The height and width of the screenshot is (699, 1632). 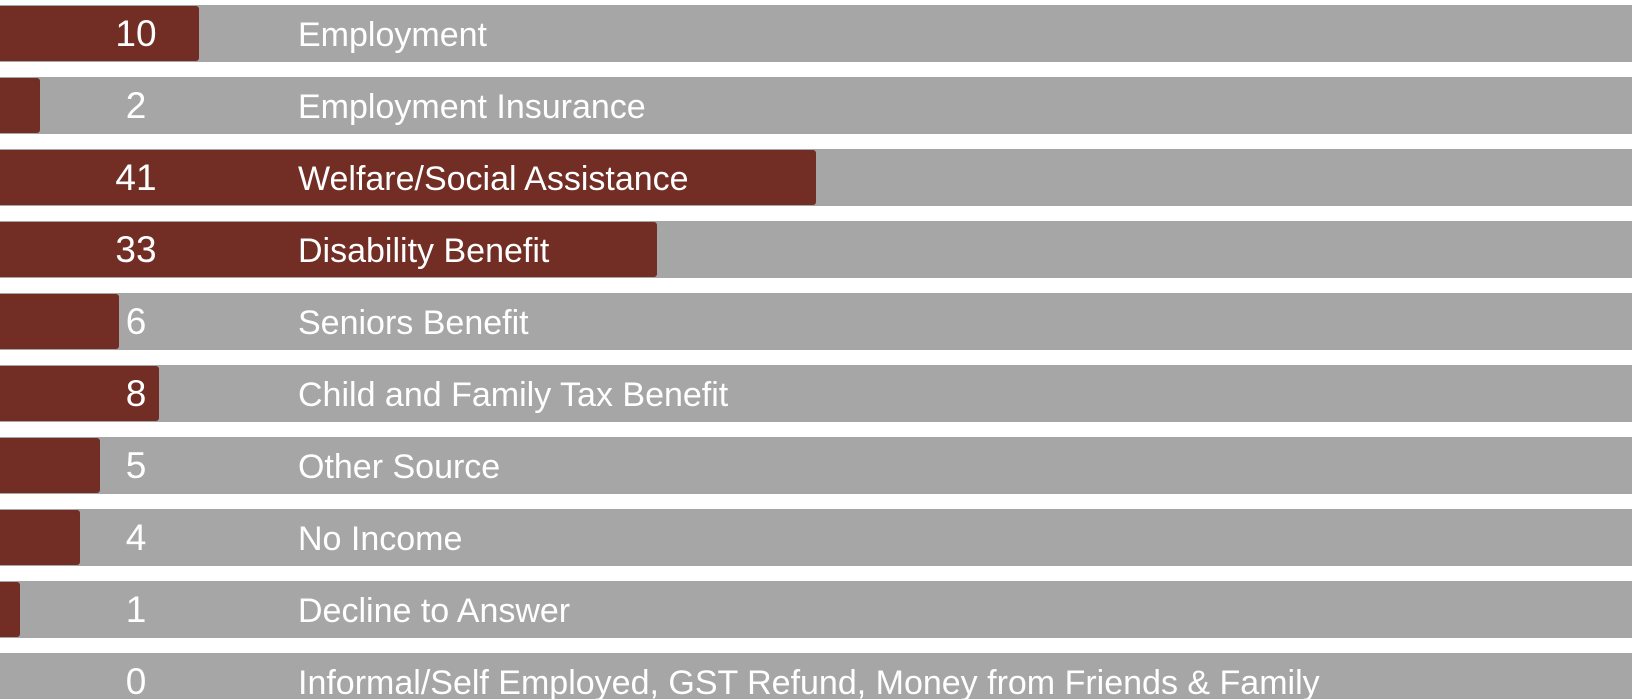 I want to click on bar-row: 10 Employment, so click(x=816, y=33).